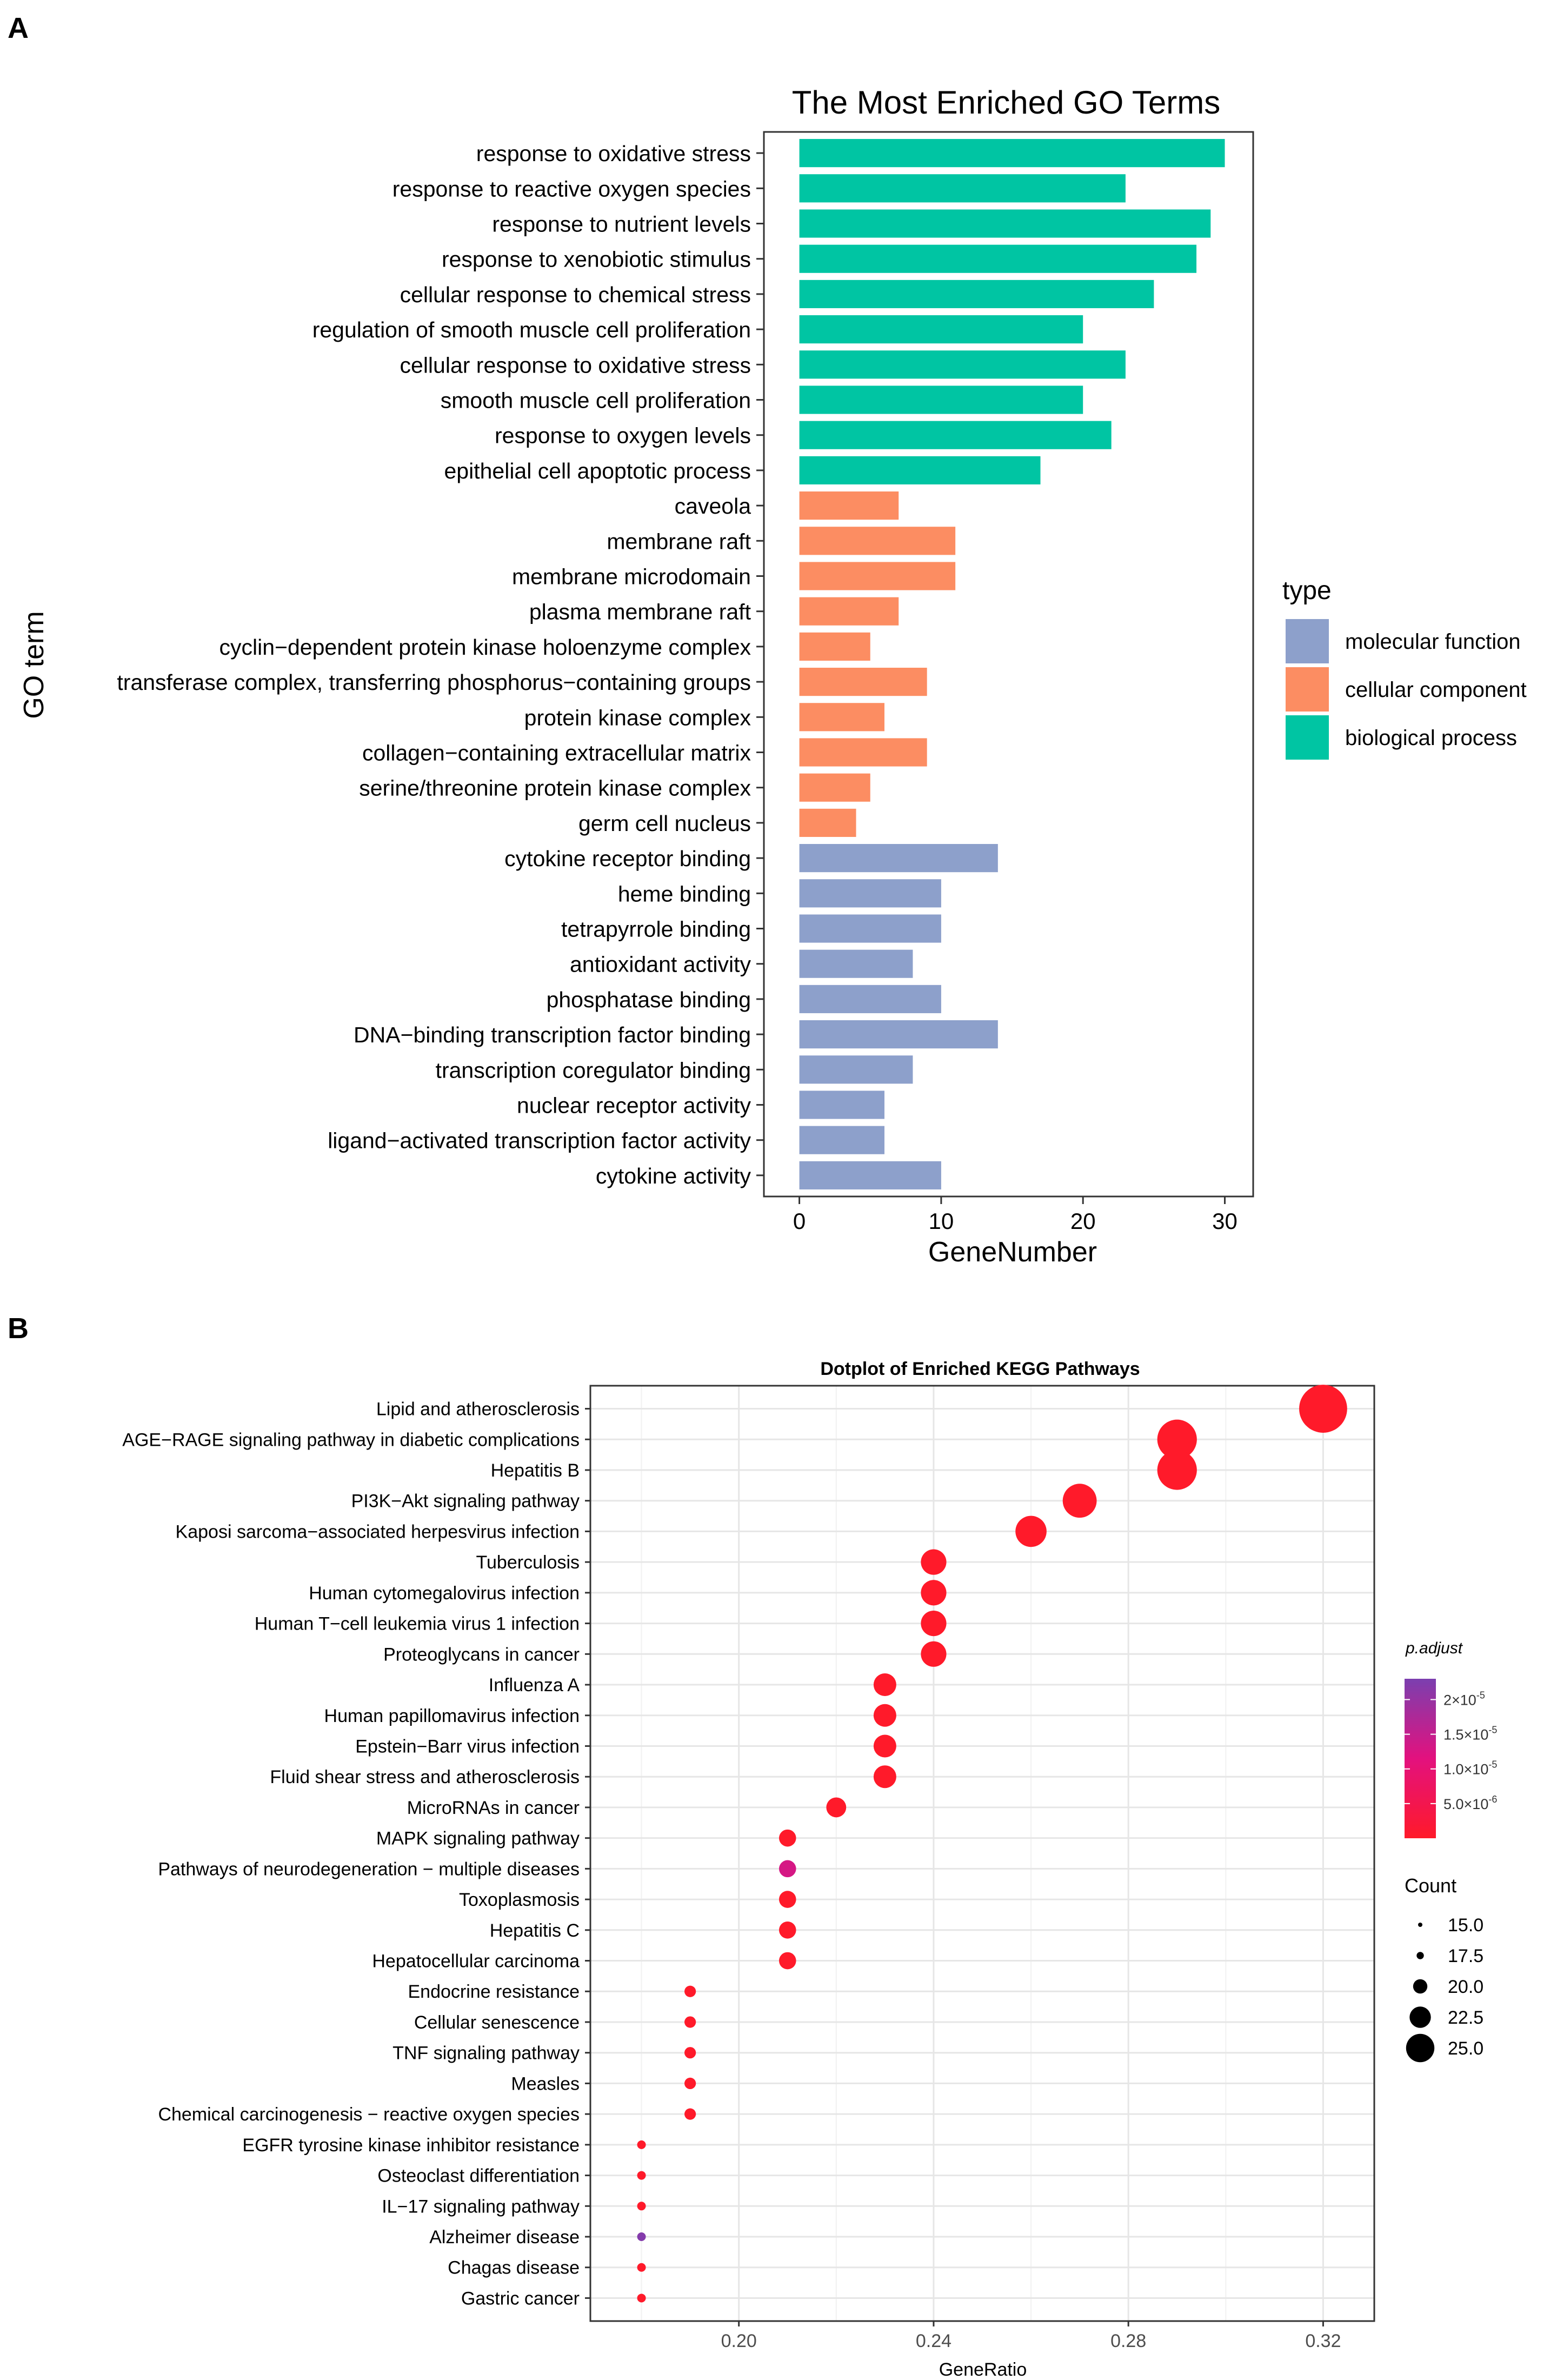  I want to click on kegg-size-legend: Count 15.0 17.5 20.0 22.5 25.0, so click(1444, 1969).